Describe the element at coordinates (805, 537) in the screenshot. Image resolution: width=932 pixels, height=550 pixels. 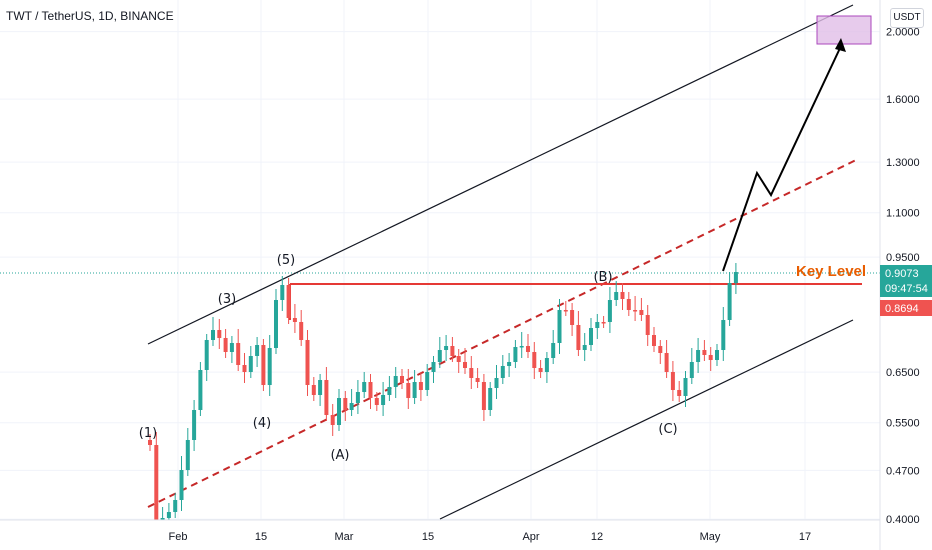
I see `x-tick-label: 17` at that location.